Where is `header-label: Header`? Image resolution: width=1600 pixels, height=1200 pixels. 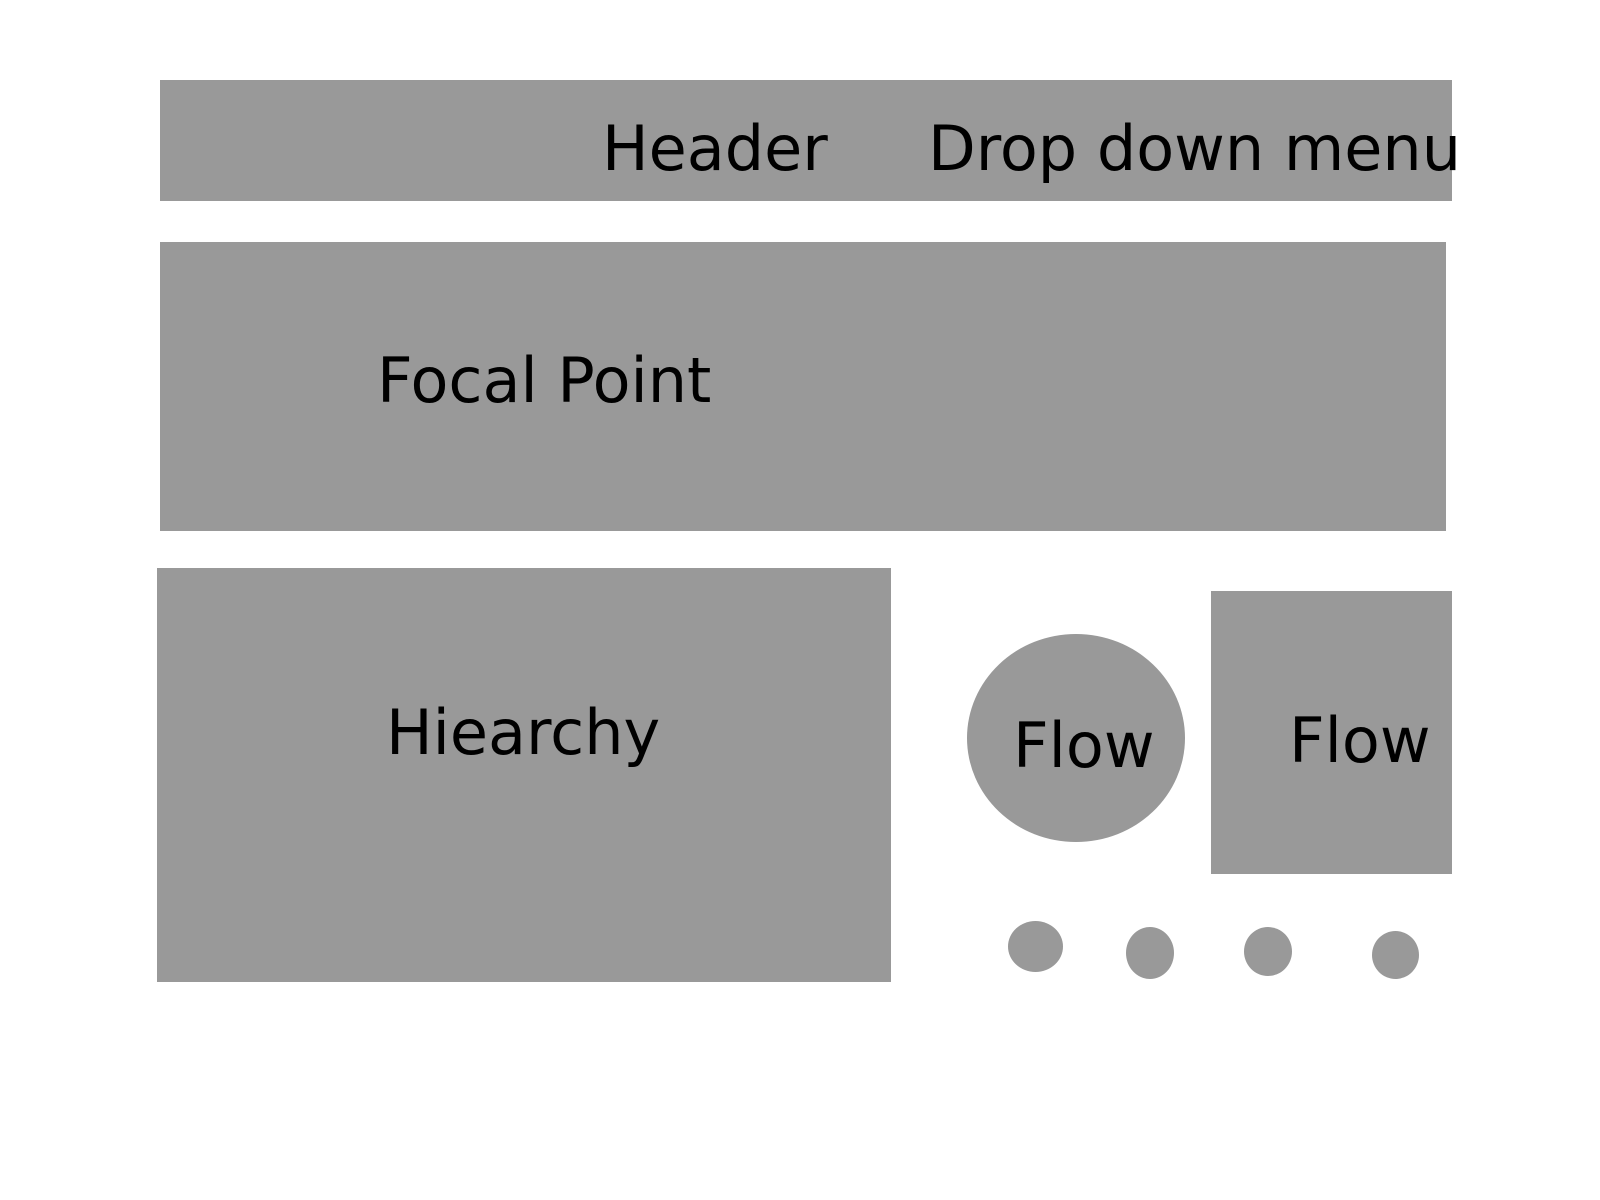
header-label: Header is located at coordinates (715, 148).